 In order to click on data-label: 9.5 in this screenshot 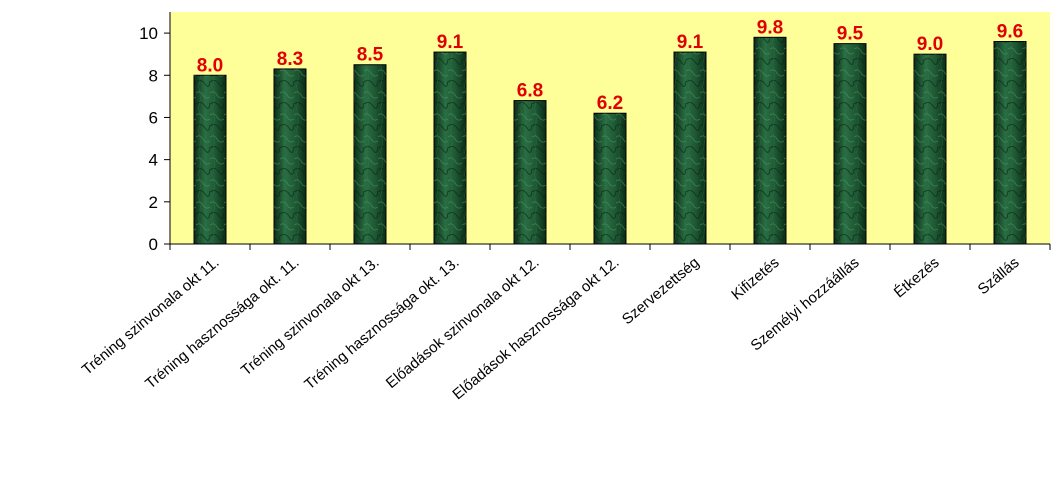, I will do `click(850, 34)`.